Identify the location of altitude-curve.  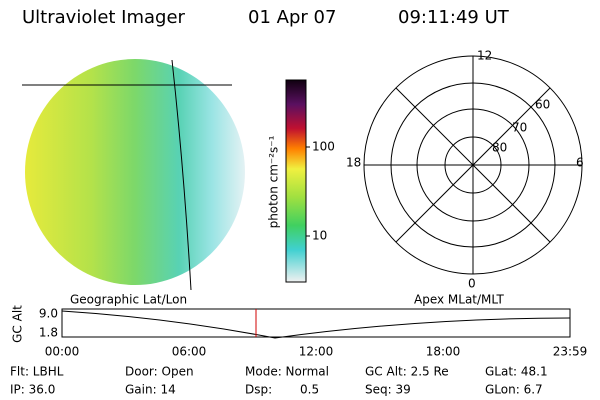
(316, 324).